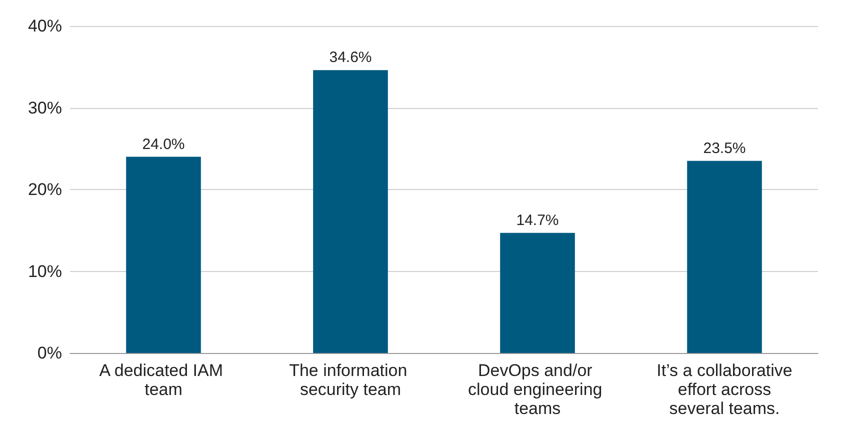 This screenshot has width=856, height=431. Describe the element at coordinates (350, 57) in the screenshot. I see `data-label: 34.6%` at that location.